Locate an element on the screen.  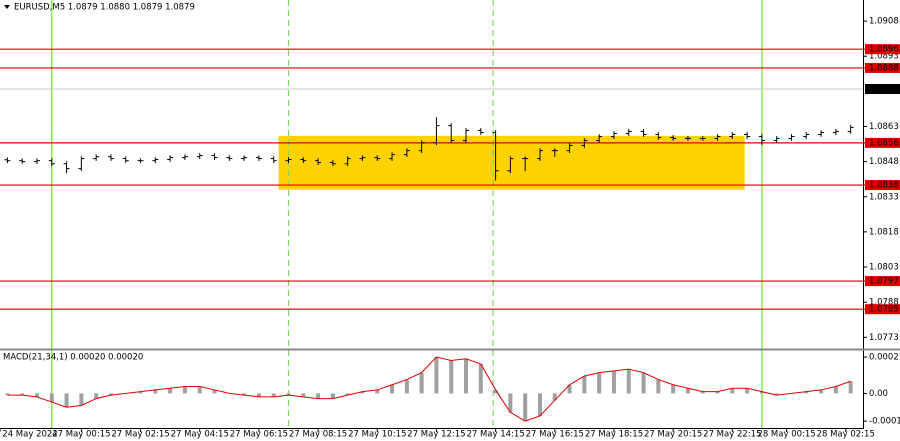
x-tick-label: 27 May 20:15 is located at coordinates (673, 435).